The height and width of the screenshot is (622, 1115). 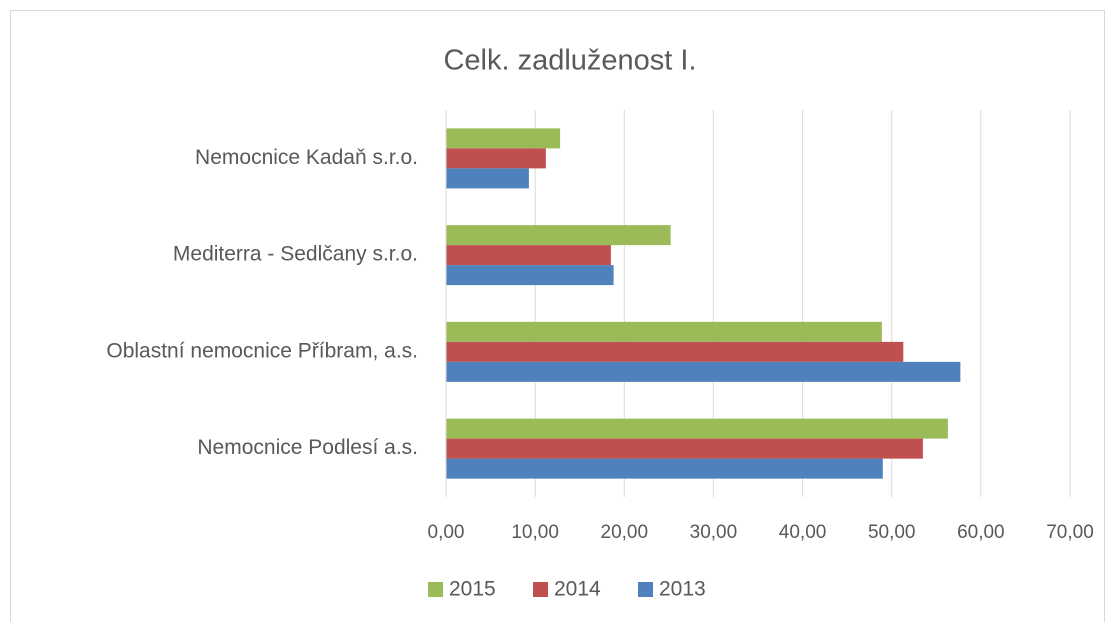 I want to click on y-tick-label: Oblastní nemocnice Příbram, a.s., so click(x=262, y=350).